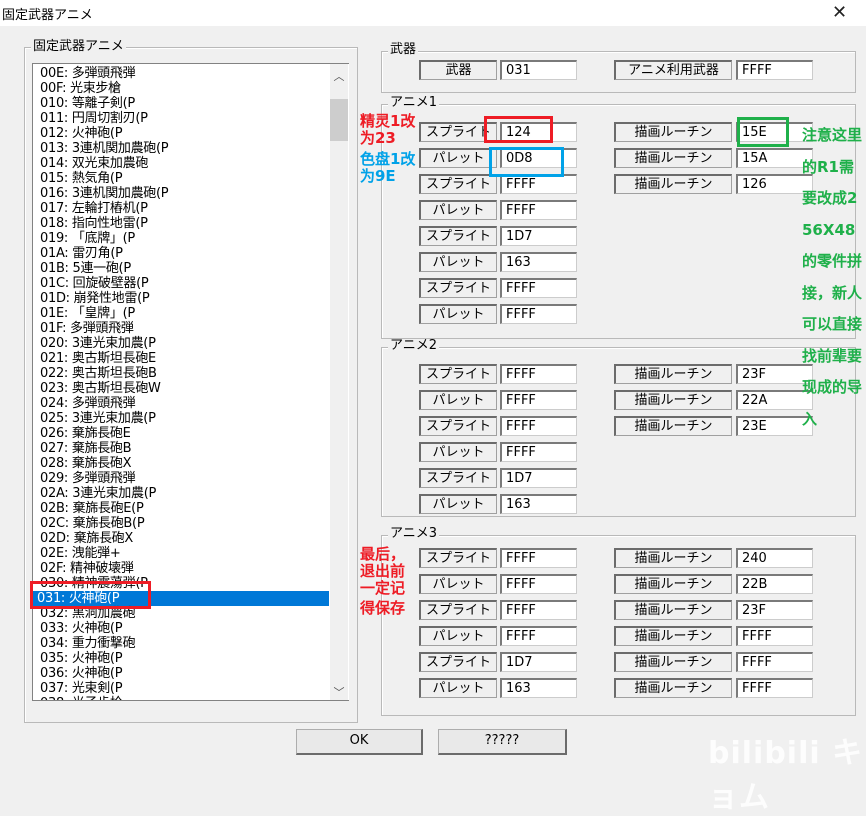  I want to click on list-item: 034: 重力衝撃砲, so click(88, 643).